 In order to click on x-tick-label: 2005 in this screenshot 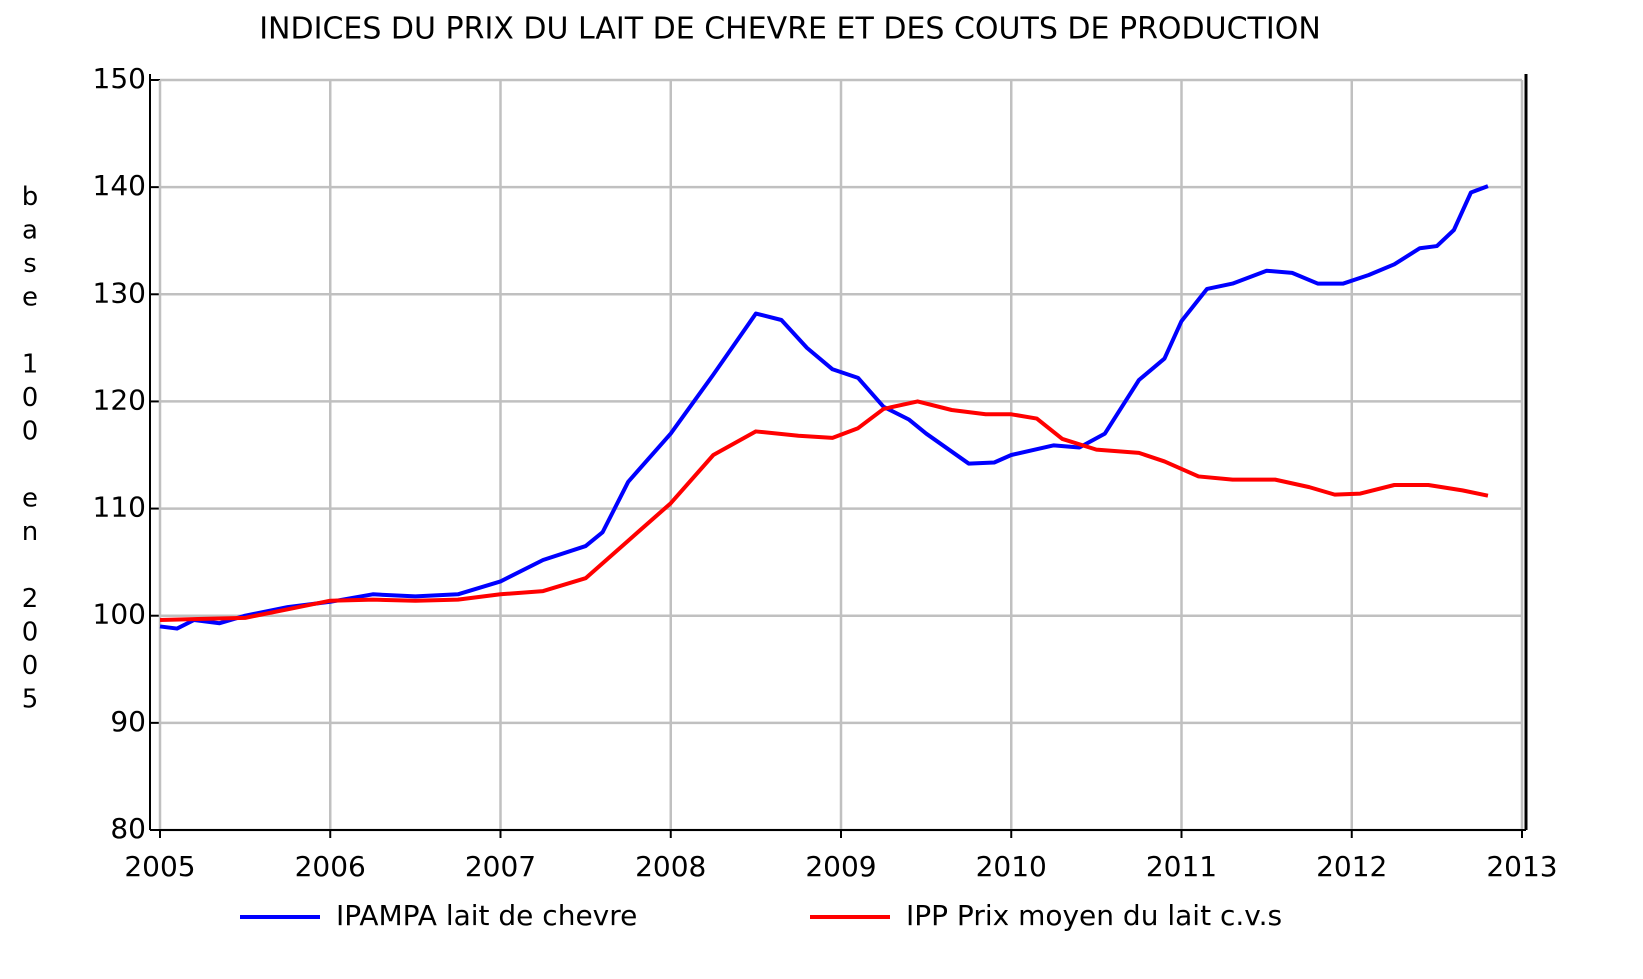, I will do `click(159, 866)`.